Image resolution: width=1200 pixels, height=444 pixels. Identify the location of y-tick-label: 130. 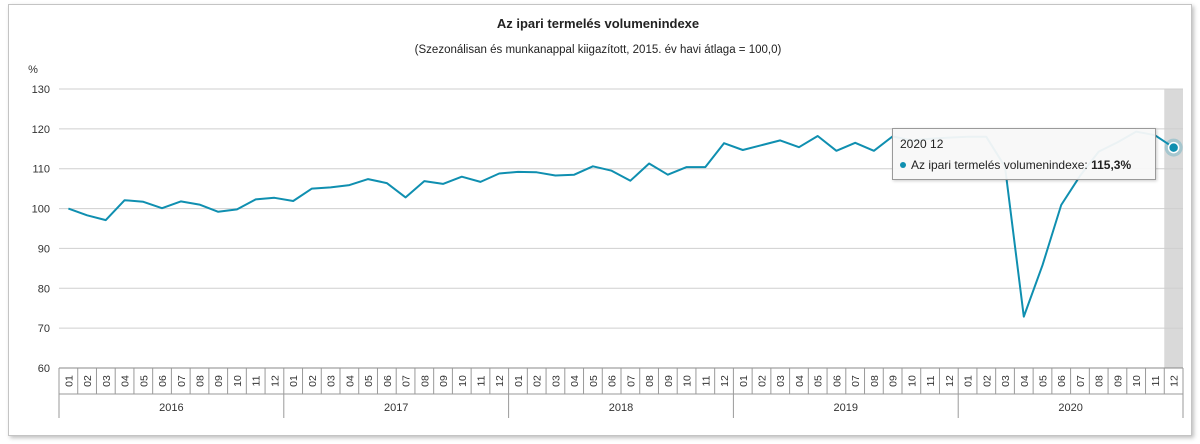
(41, 90).